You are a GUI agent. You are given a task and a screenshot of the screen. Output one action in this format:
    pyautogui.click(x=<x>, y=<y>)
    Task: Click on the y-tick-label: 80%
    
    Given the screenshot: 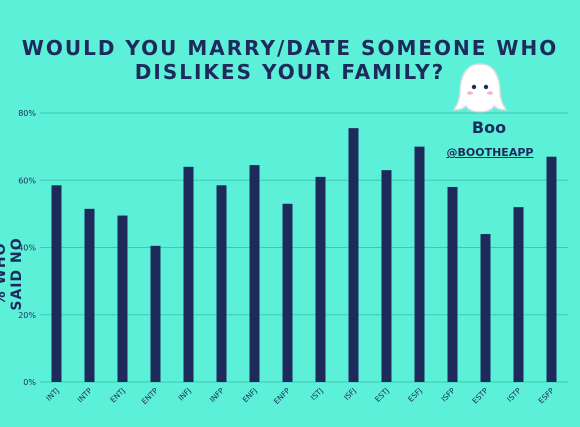 What is the action you would take?
    pyautogui.click(x=27, y=113)
    